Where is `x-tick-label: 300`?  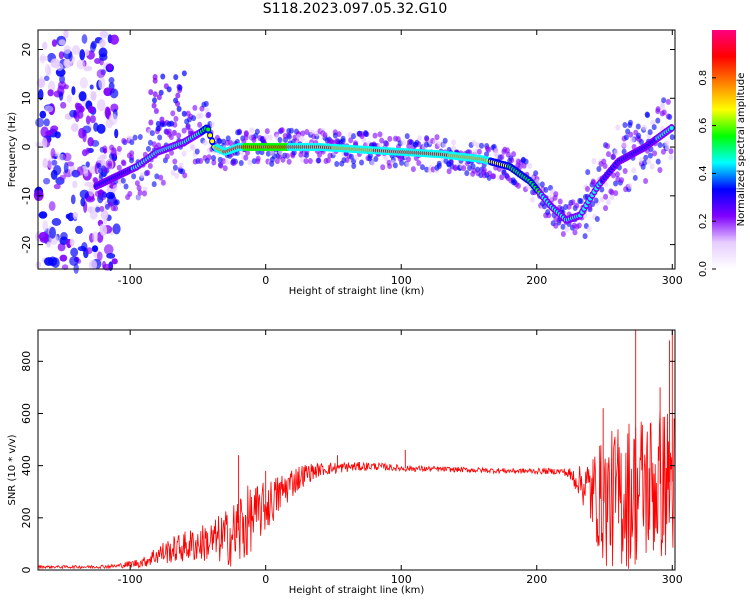 x-tick-label: 300 is located at coordinates (672, 579).